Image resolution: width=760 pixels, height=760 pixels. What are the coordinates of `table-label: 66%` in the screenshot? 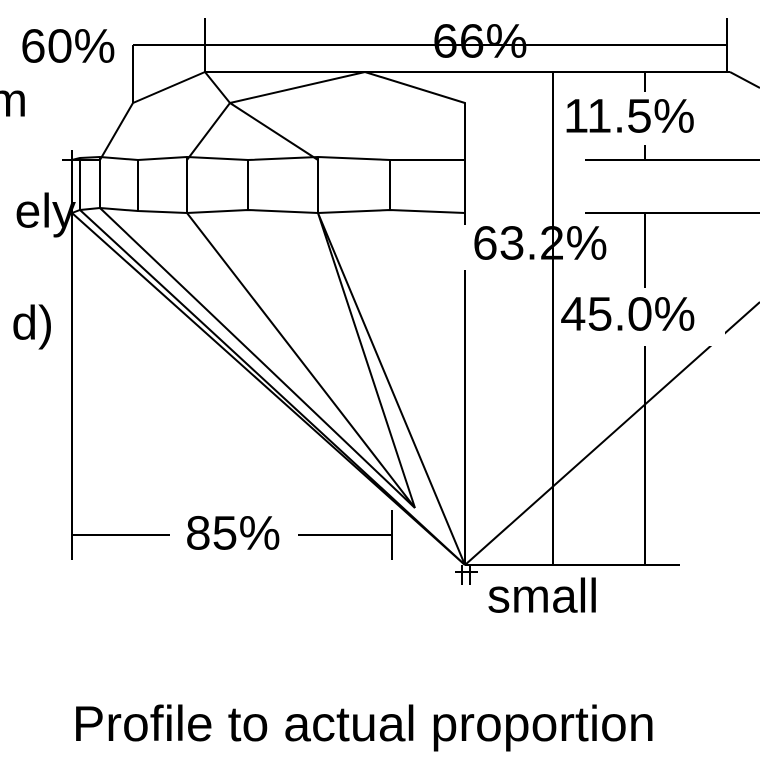 It's located at (480, 42).